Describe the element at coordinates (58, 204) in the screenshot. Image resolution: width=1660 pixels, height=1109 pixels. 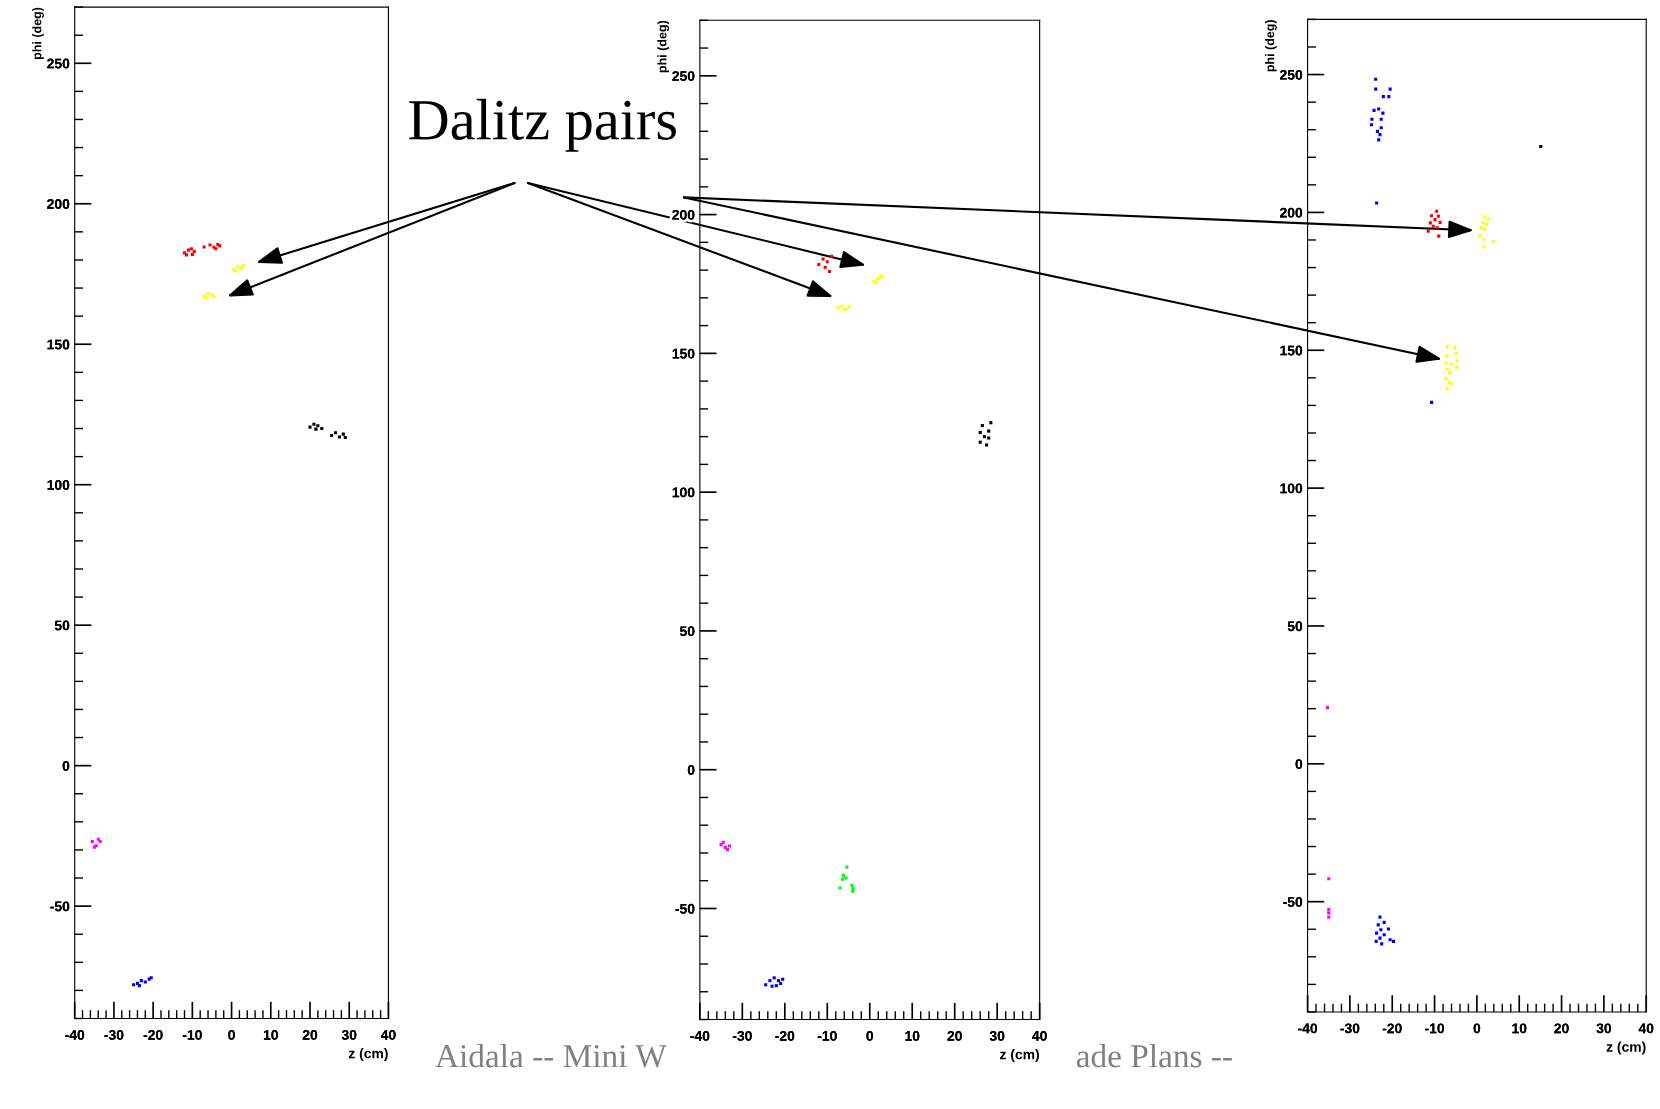
I see `y-tick-label: 200` at that location.